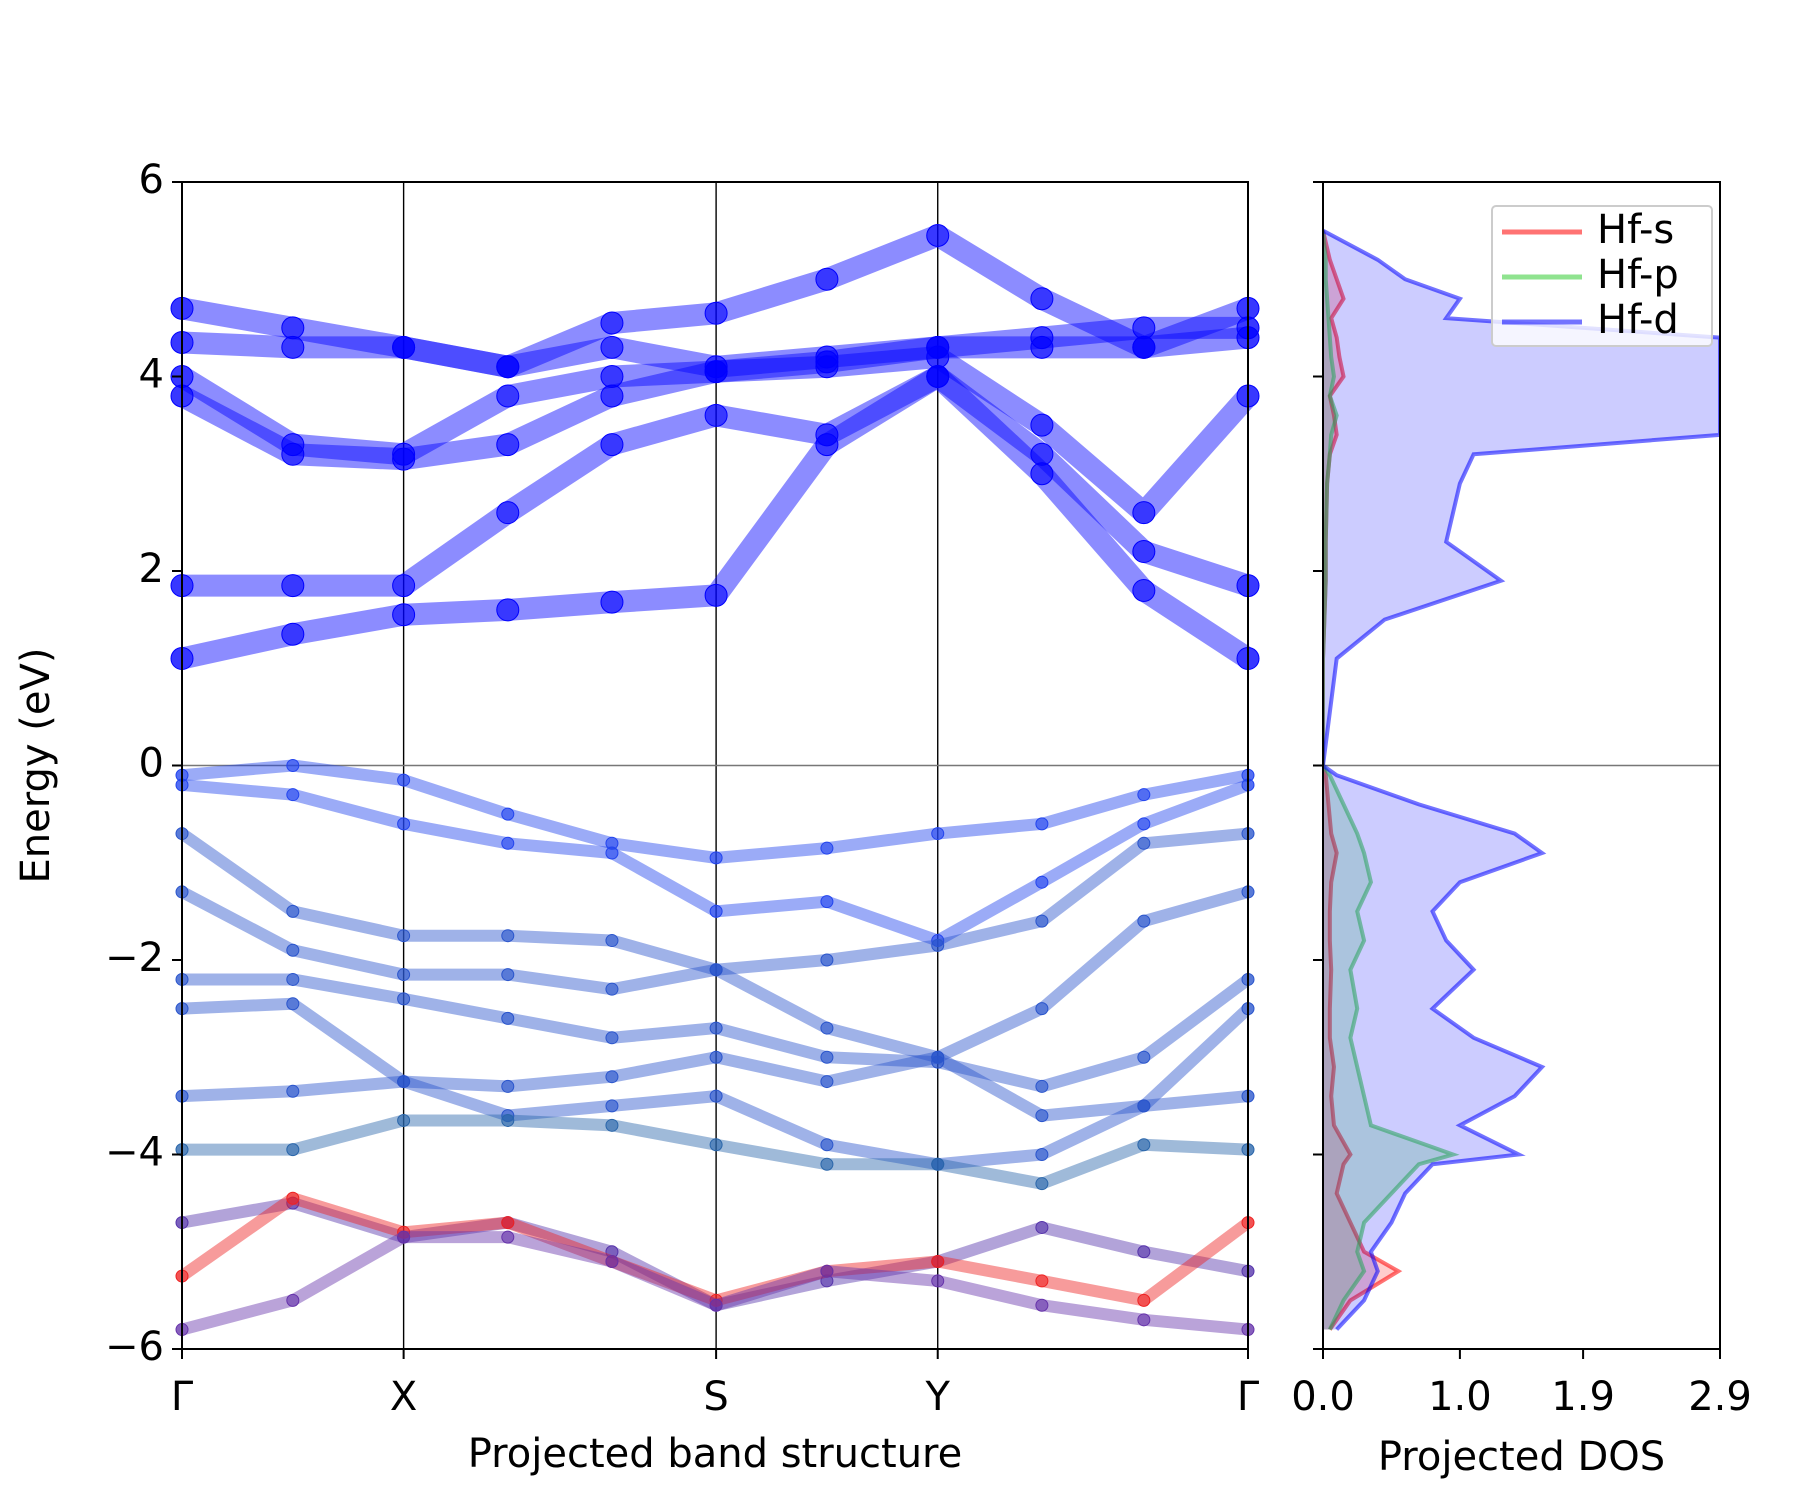 The height and width of the screenshot is (1500, 1800). I want to click on x-tick-label: 0.0, so click(1323, 1397).